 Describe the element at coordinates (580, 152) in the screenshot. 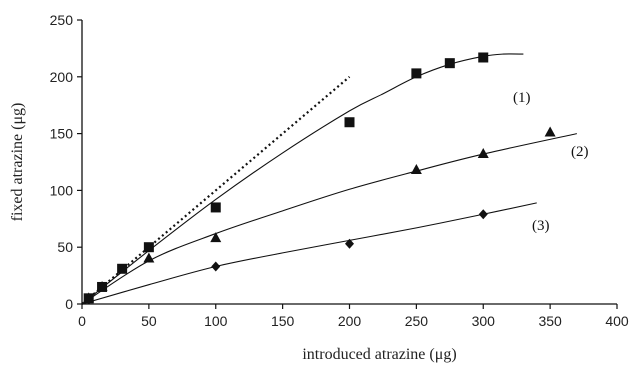

I see `series-2-label: (2)` at that location.